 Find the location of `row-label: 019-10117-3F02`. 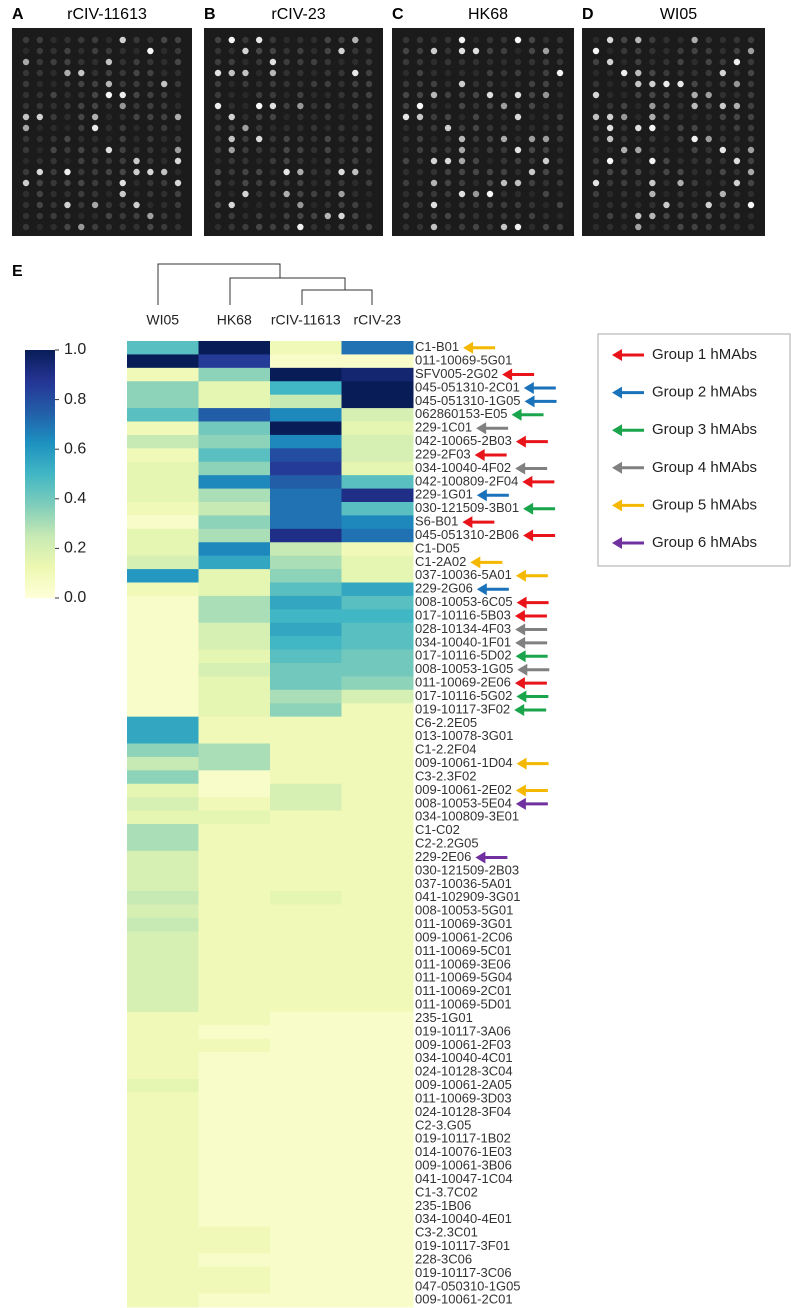

row-label: 019-10117-3F02 is located at coordinates (462, 708).